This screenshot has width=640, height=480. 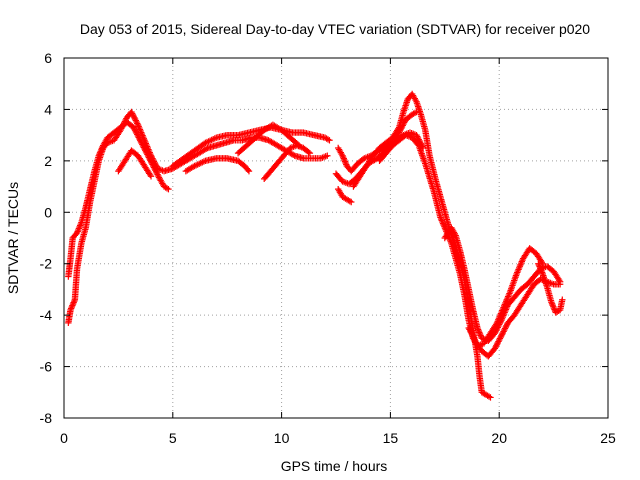 What do you see at coordinates (48, 212) in the screenshot?
I see `y-tick-label: 0` at bounding box center [48, 212].